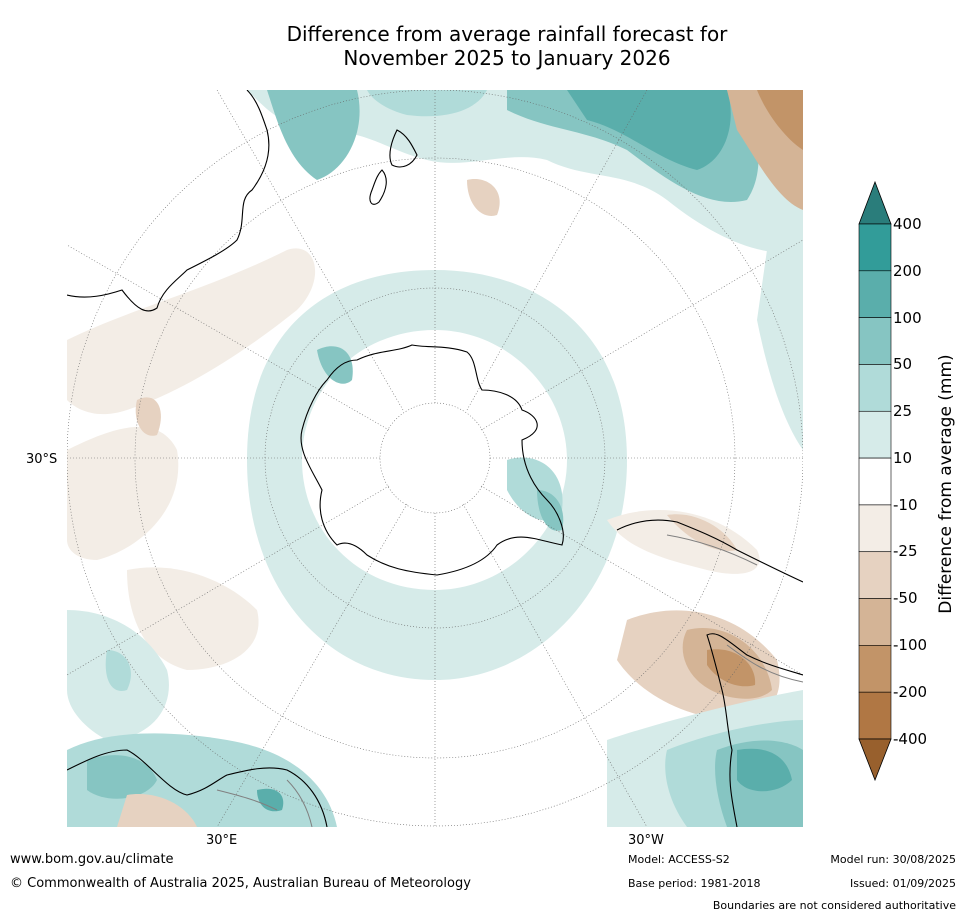 This screenshot has width=965, height=919. What do you see at coordinates (946, 484) in the screenshot?
I see `colorbar-title: Difference from average (mm)` at bounding box center [946, 484].